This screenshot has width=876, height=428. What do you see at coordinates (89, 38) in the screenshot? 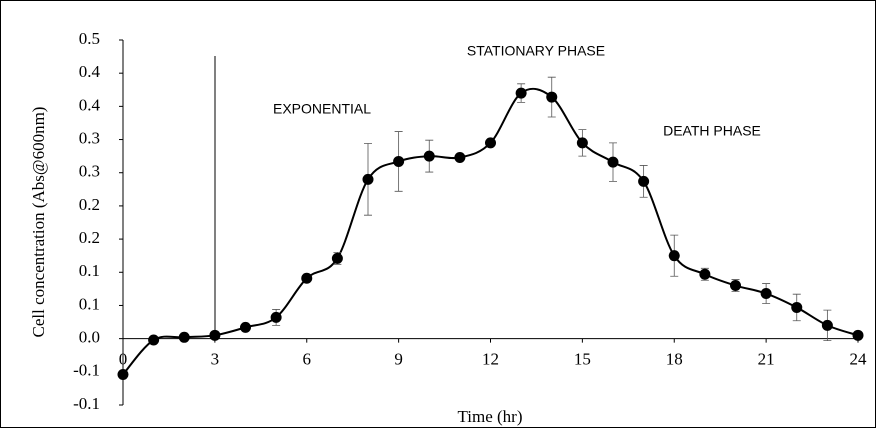
I see `y-tick-label: 0.5` at bounding box center [89, 38].